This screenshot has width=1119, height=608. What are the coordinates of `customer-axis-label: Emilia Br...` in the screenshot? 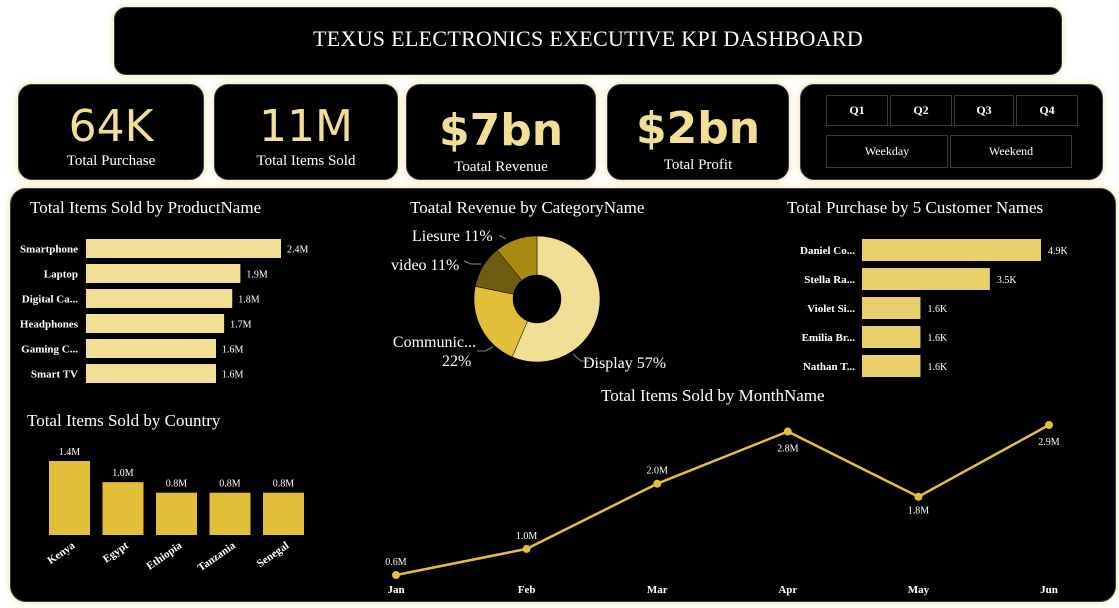 It's located at (829, 338).